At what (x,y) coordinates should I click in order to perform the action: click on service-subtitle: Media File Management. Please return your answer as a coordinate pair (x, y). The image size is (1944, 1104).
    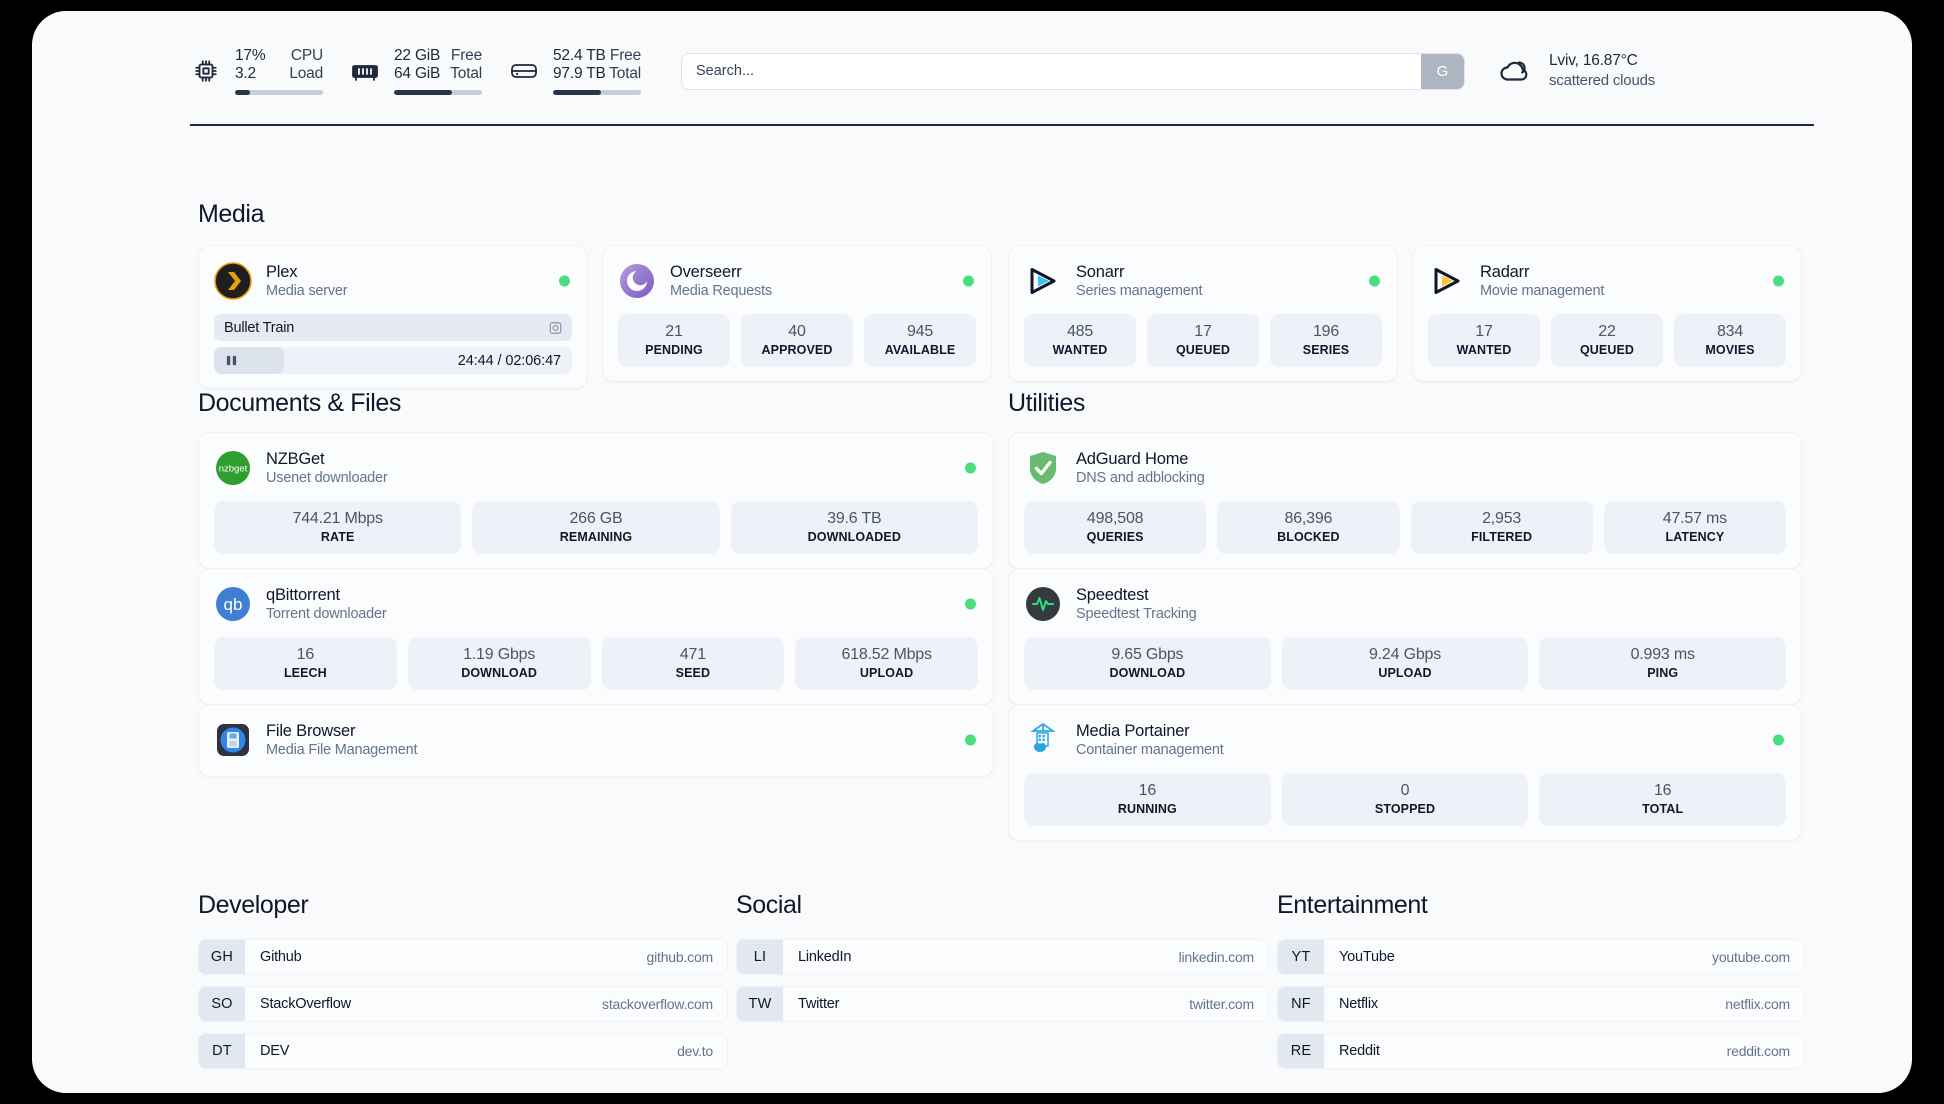
    Looking at the image, I should click on (342, 749).